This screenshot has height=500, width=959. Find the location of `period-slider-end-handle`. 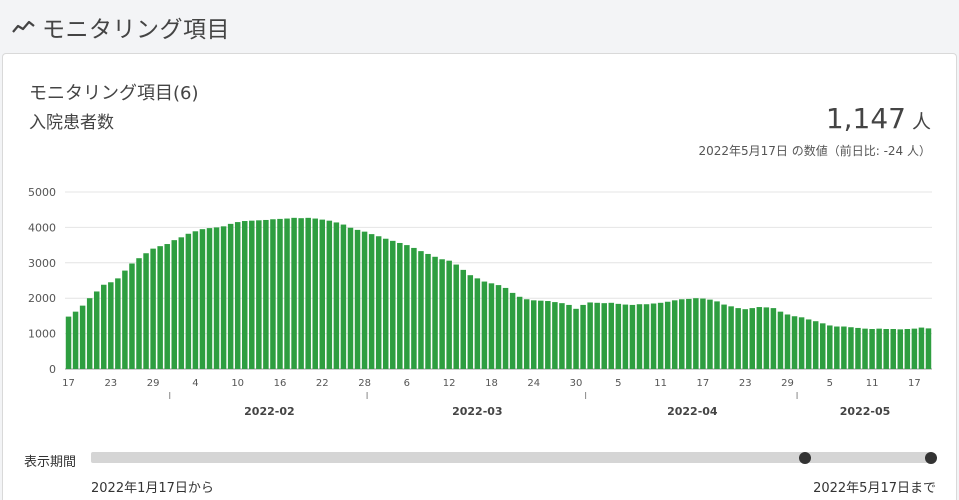

period-slider-end-handle is located at coordinates (931, 458).